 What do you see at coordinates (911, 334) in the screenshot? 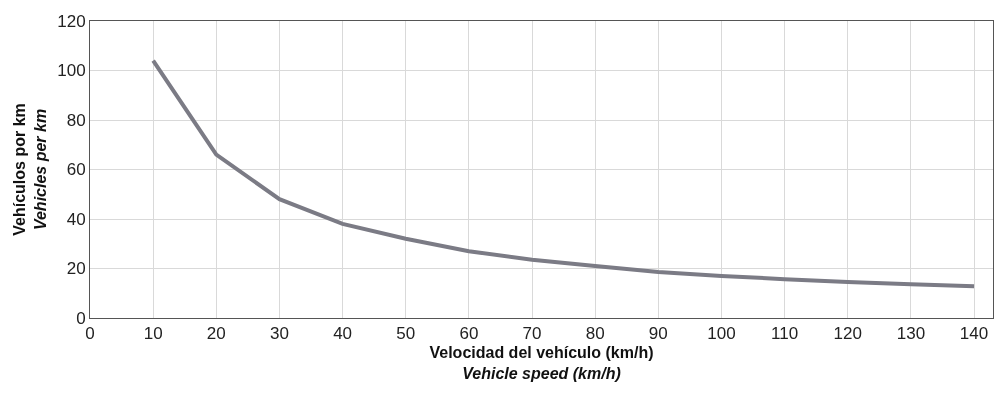
I see `x-tick-label: 130` at bounding box center [911, 334].